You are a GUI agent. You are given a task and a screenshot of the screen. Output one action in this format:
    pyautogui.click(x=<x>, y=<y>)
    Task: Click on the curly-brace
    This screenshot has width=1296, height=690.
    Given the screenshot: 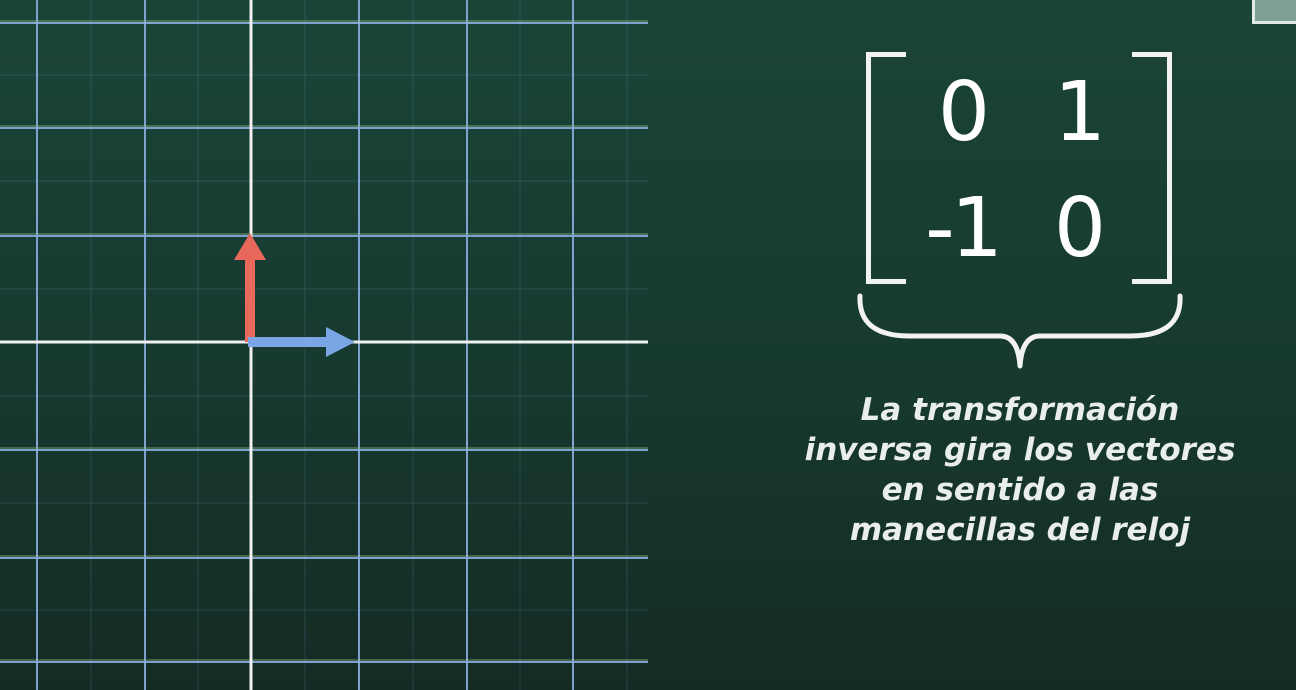 What is the action you would take?
    pyautogui.click(x=1020, y=331)
    